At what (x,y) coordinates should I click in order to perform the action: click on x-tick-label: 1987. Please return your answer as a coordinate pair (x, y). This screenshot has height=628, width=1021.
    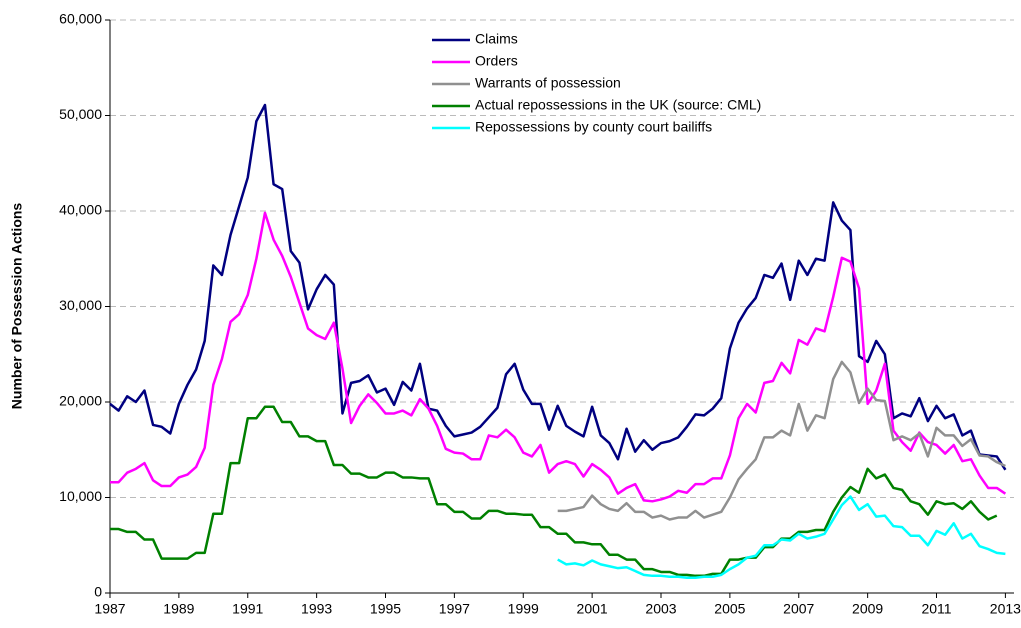
    Looking at the image, I should click on (109, 609).